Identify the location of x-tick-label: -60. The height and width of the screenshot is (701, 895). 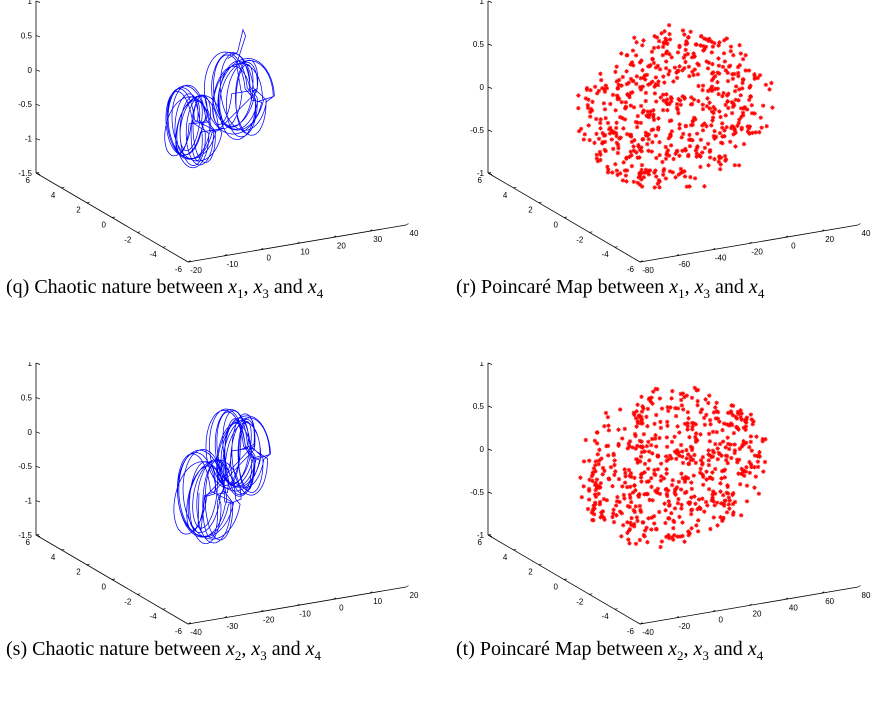
(685, 264).